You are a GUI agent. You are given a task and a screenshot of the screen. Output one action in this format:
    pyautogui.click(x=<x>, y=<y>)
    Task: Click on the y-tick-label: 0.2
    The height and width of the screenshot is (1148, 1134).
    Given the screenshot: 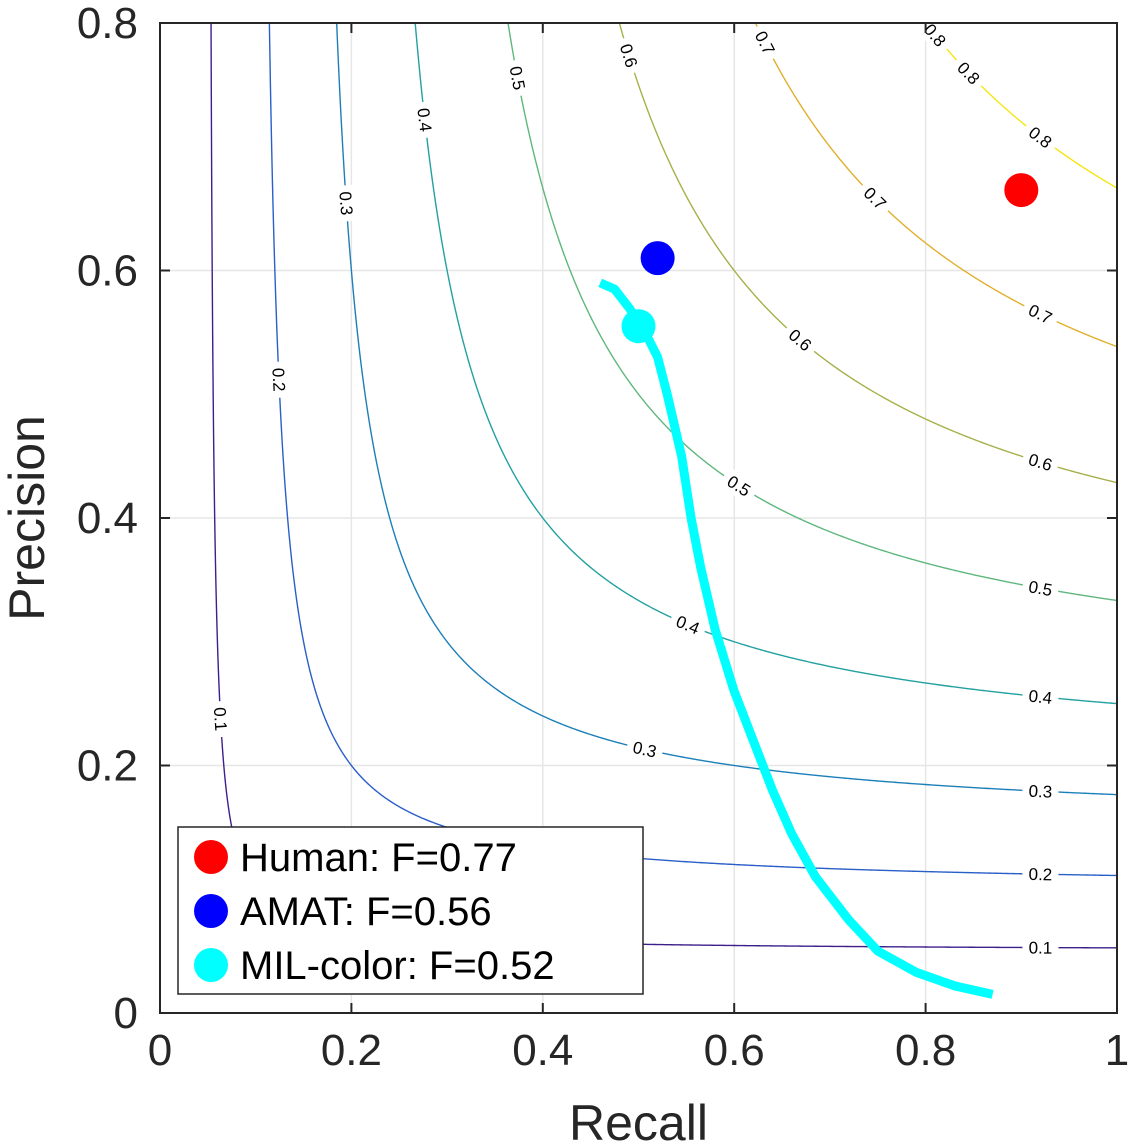 What is the action you would take?
    pyautogui.click(x=107, y=766)
    